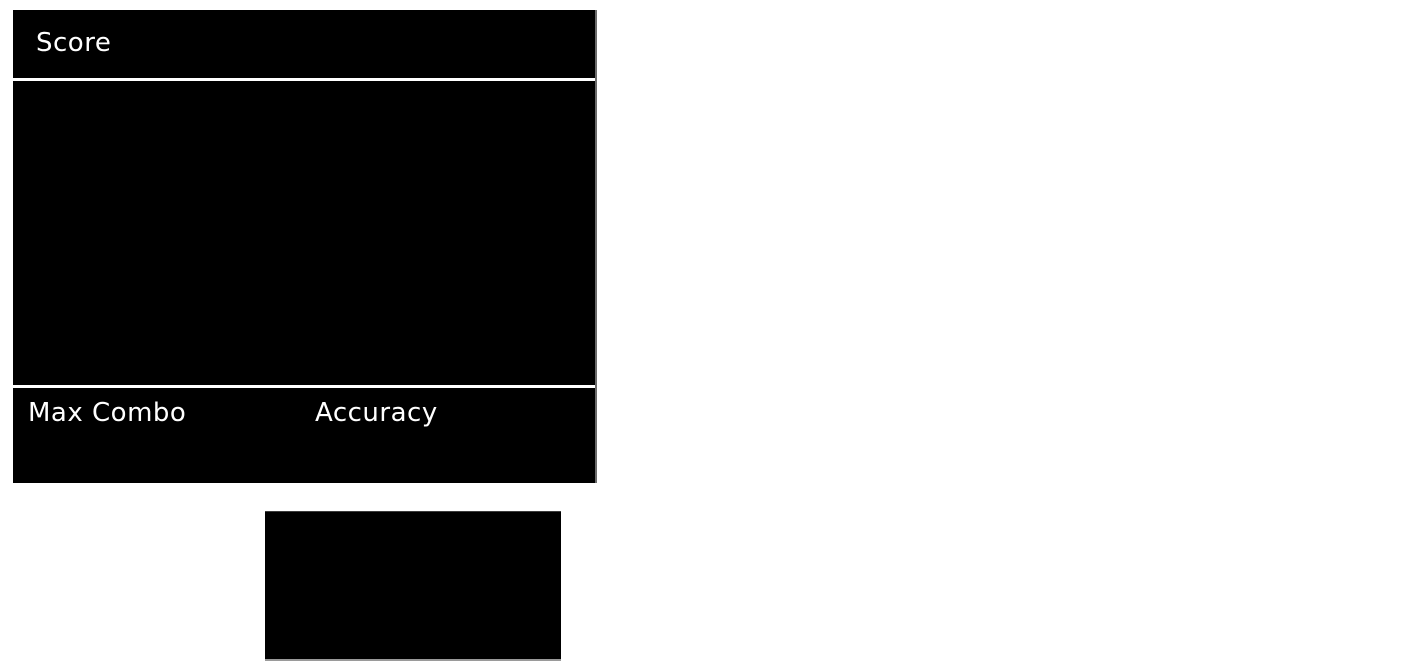  What do you see at coordinates (413, 586) in the screenshot?
I see `bottom-panel` at bounding box center [413, 586].